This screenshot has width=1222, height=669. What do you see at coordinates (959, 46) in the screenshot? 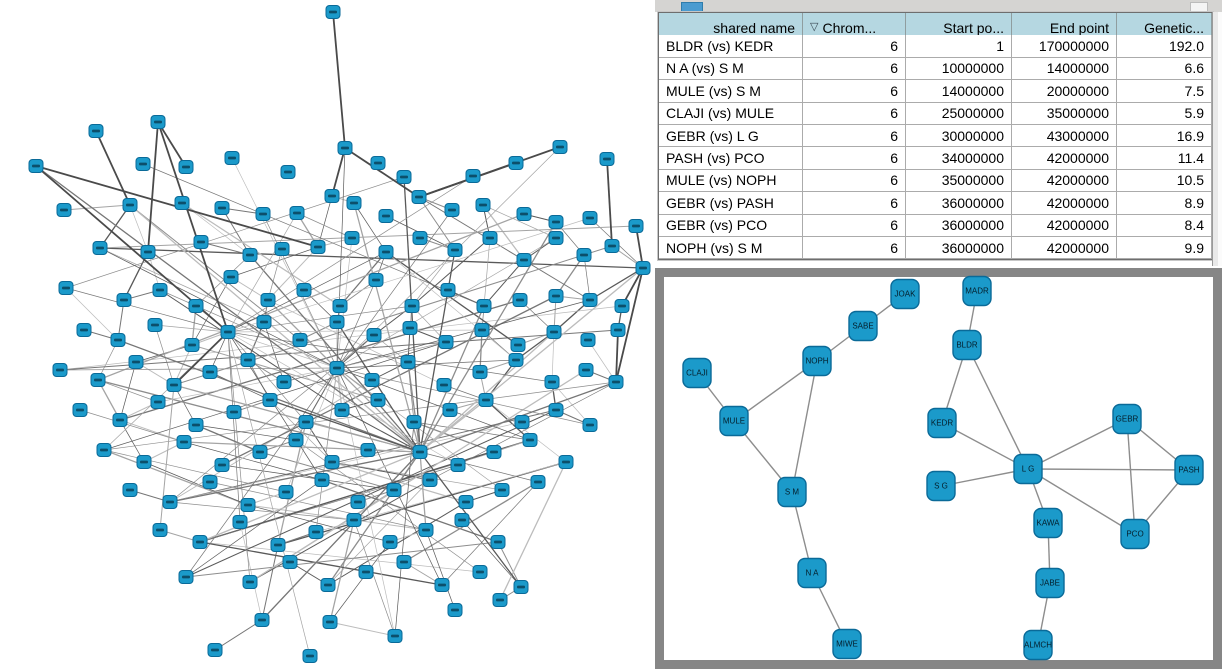
I see `value-cell: 1` at bounding box center [959, 46].